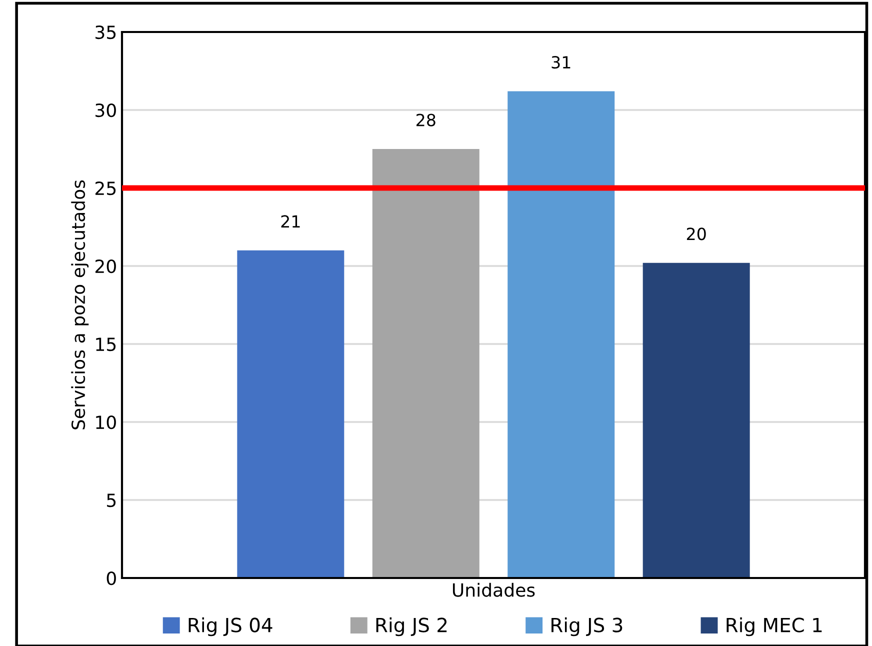 The image size is (872, 646). I want to click on y-tick-label: 25, so click(105, 188).